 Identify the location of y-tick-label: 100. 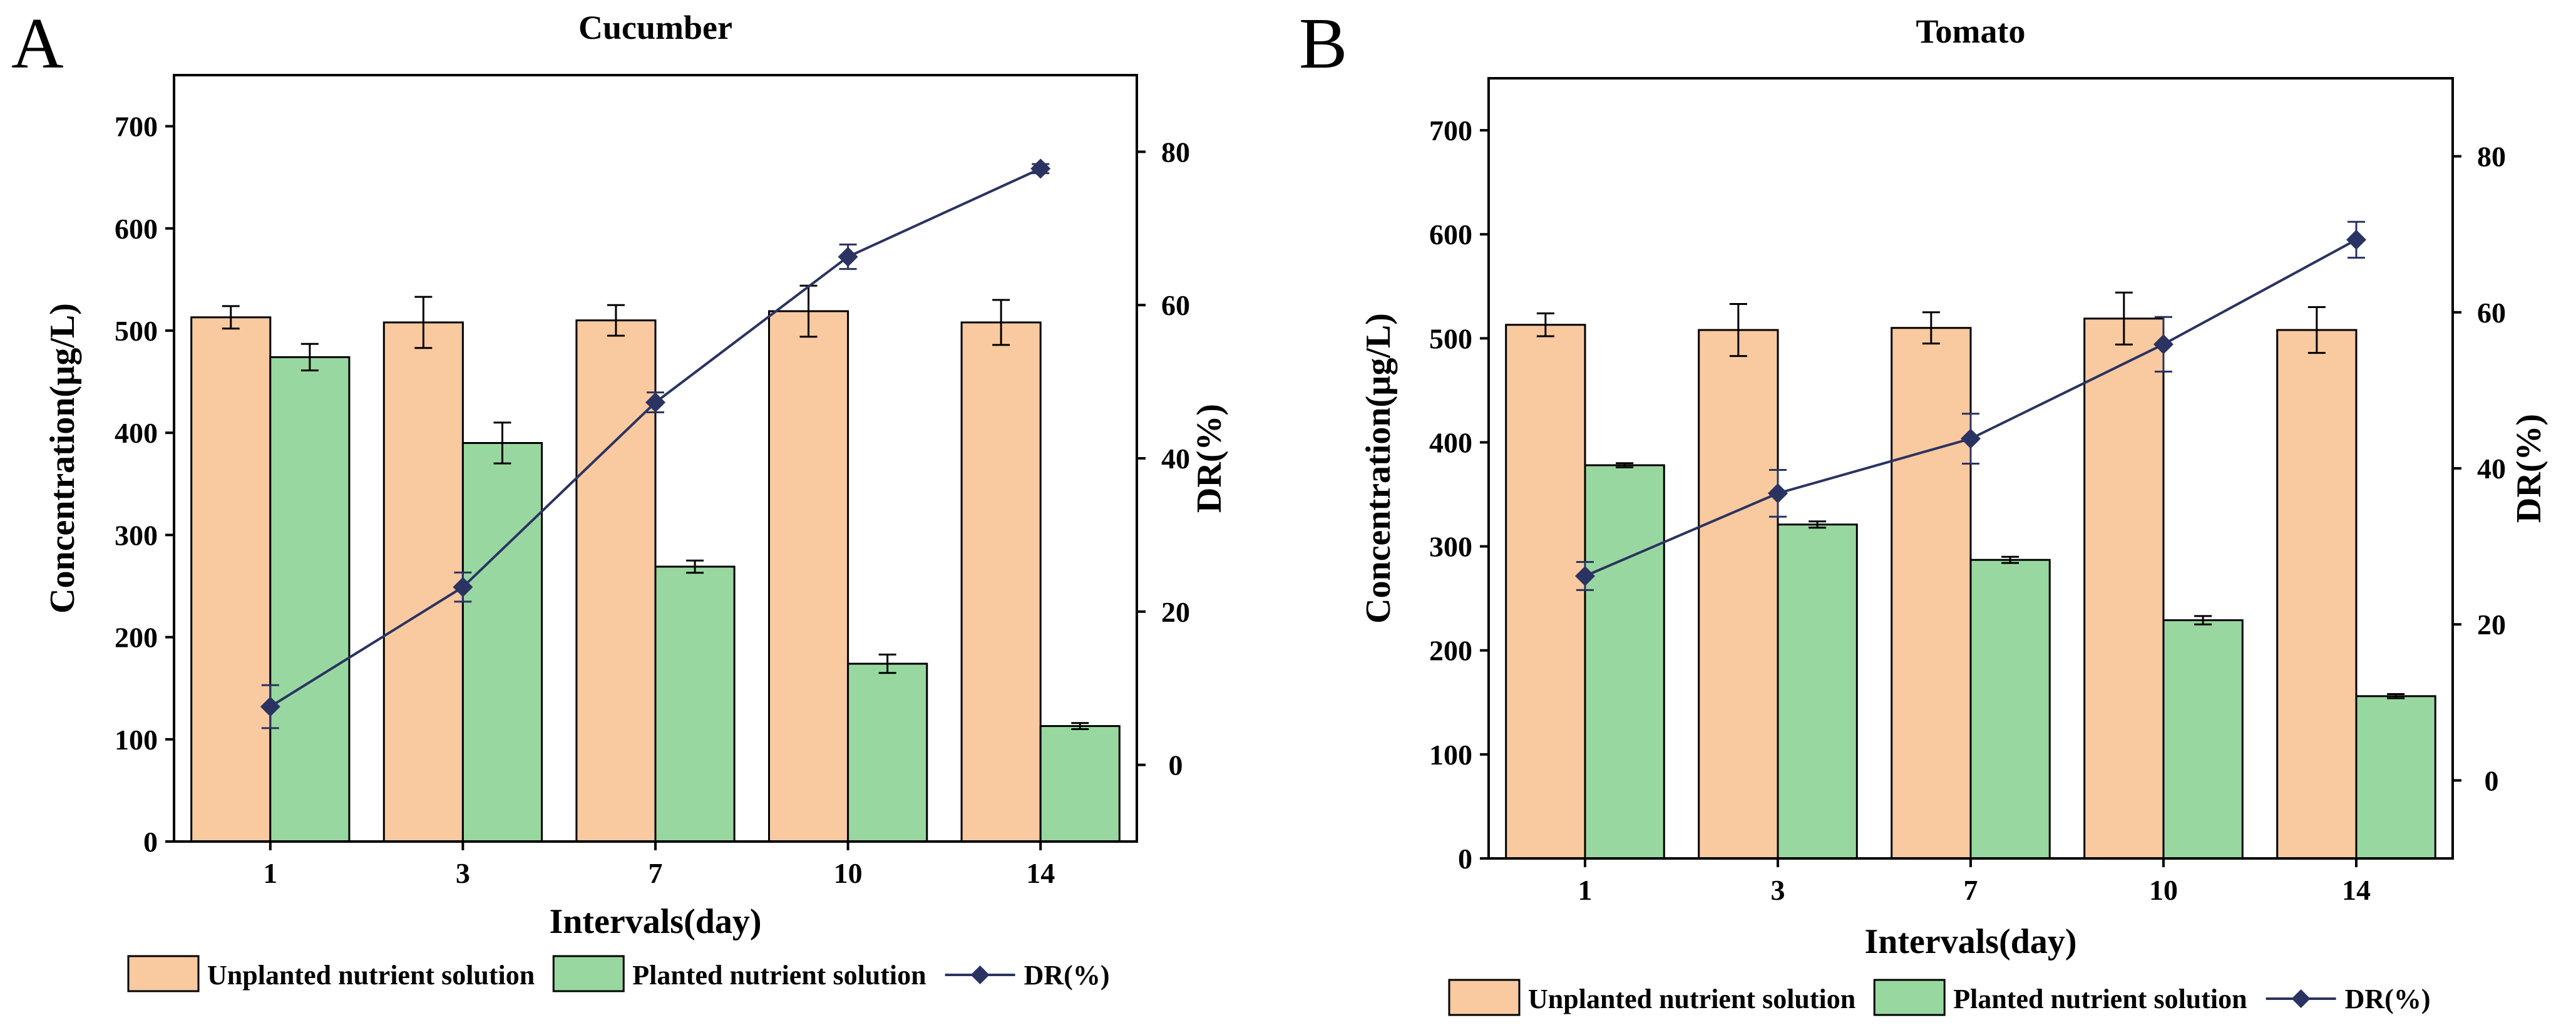
(1450, 755).